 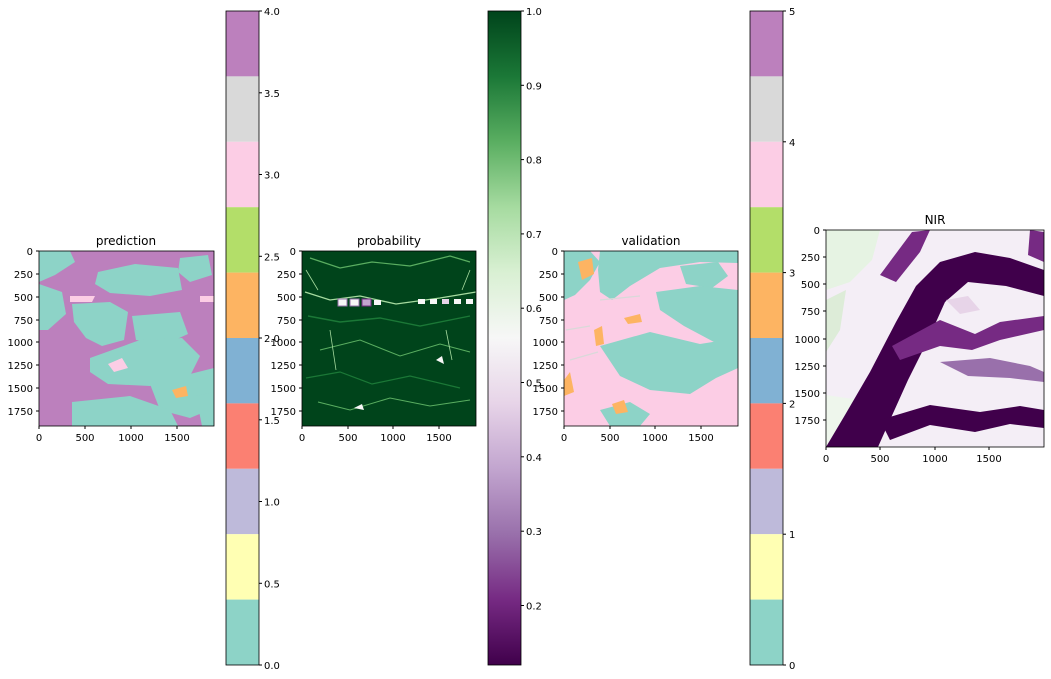 I want to click on probability-title: probability, so click(x=389, y=241).